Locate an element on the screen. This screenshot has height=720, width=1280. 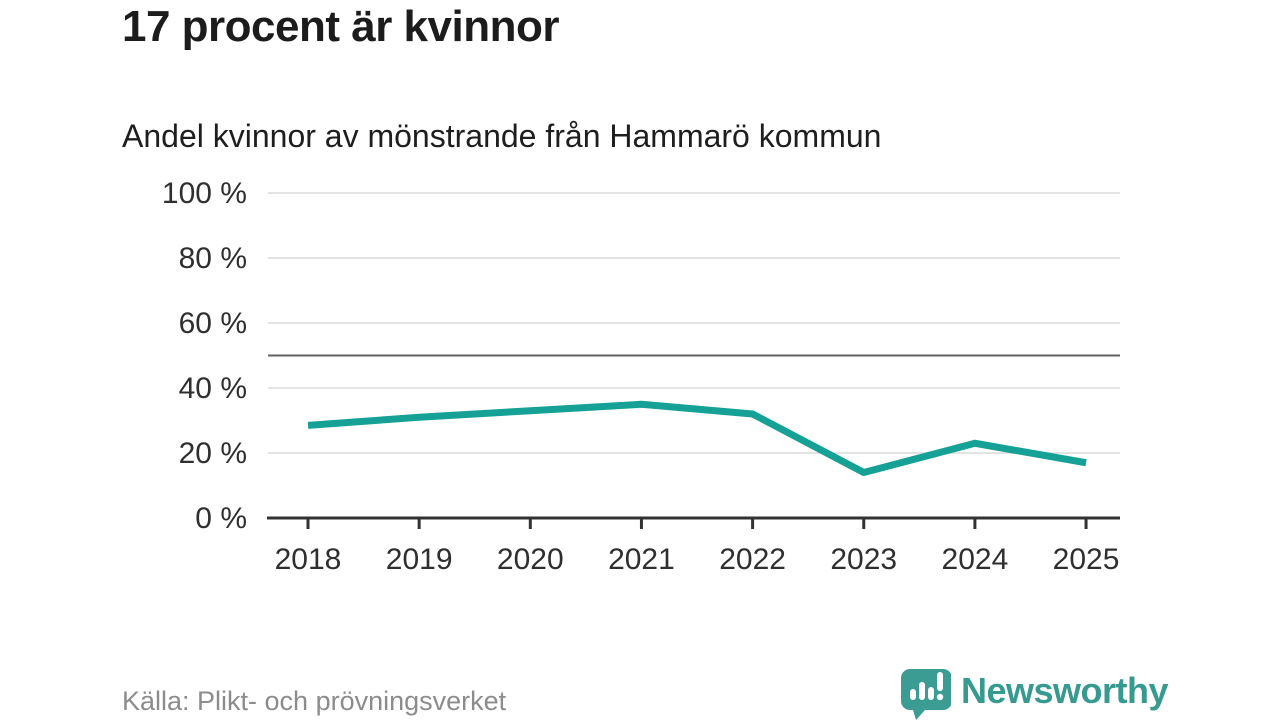
x-tick-label-2021: 2021 is located at coordinates (641, 559).